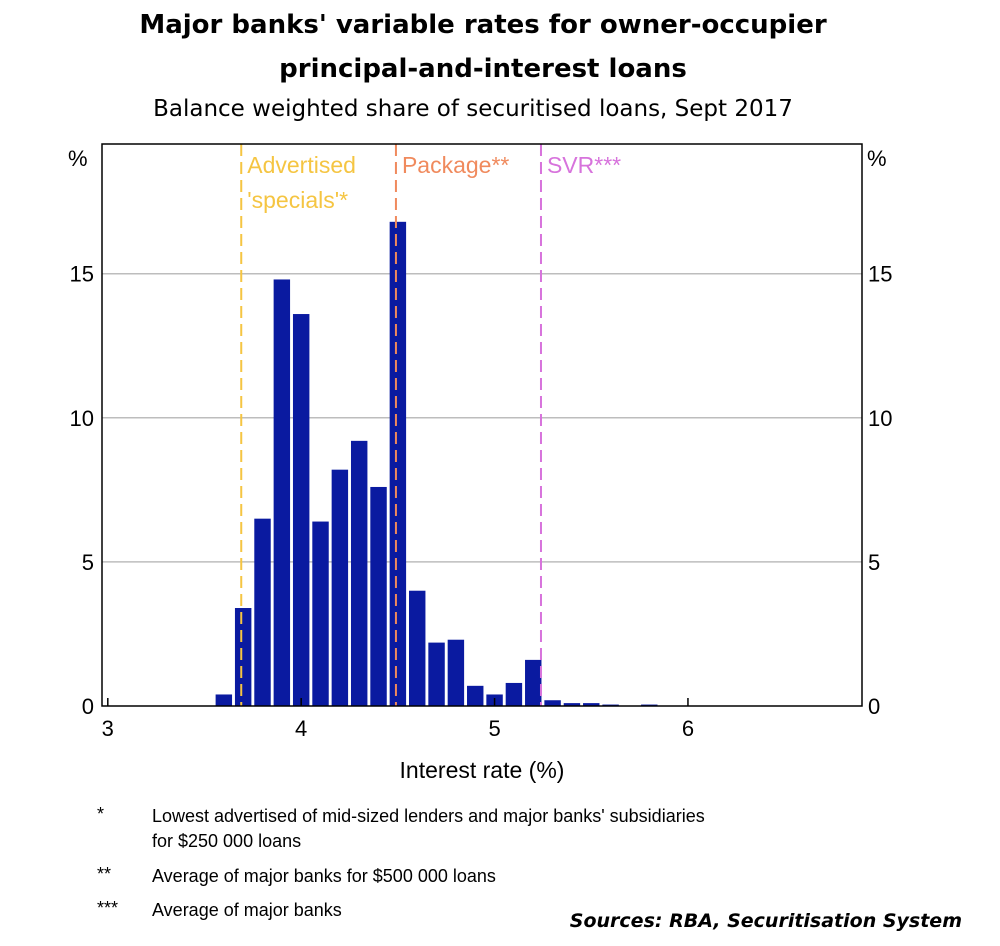 The width and height of the screenshot is (1000, 946). I want to click on y-tick-label-left-15: 15, so click(82, 274).